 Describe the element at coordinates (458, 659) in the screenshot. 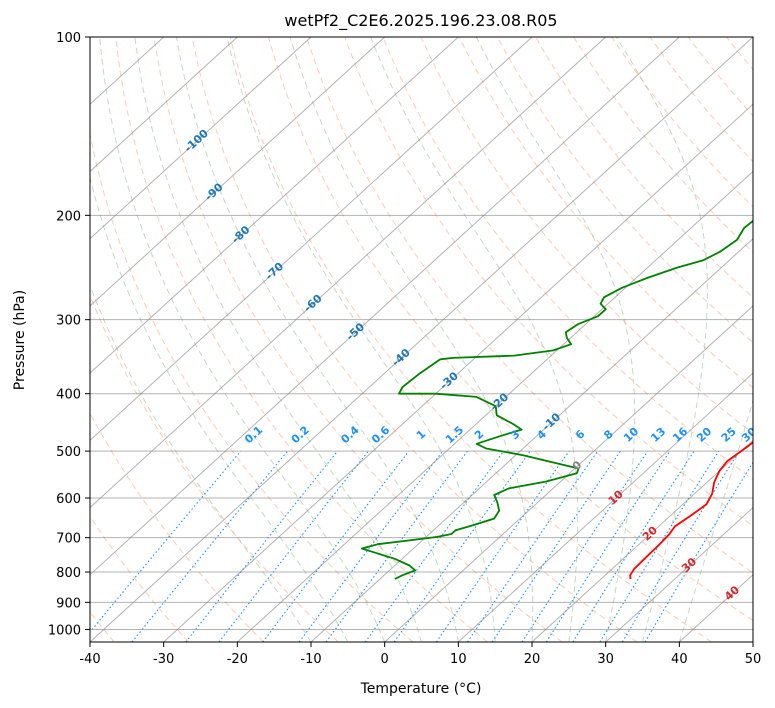

I see `x-tick-label: 10` at that location.